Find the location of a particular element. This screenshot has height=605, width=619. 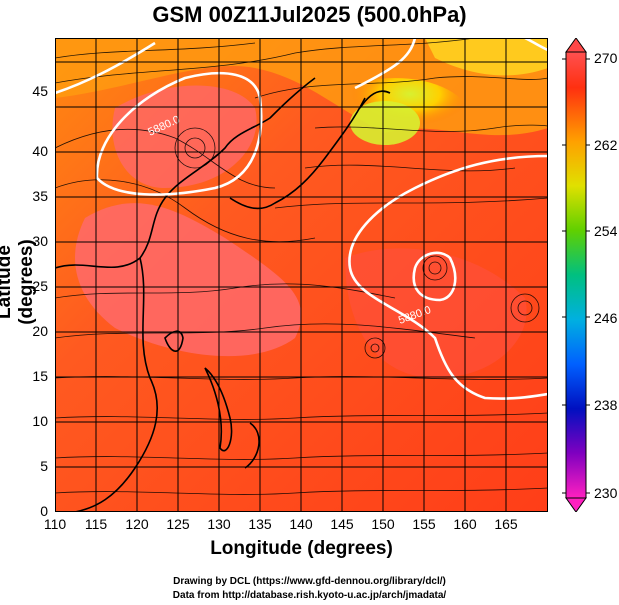

y-tick-label: 5 is located at coordinates (44, 466).